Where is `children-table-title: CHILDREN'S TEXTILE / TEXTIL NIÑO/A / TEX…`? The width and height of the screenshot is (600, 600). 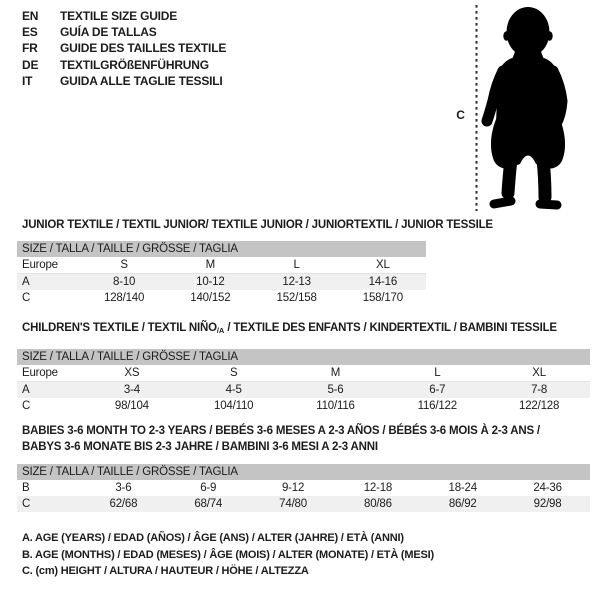 children-table-title: CHILDREN'S TEXTILE / TEXTIL NIÑO/A / TEX… is located at coordinates (289, 328).